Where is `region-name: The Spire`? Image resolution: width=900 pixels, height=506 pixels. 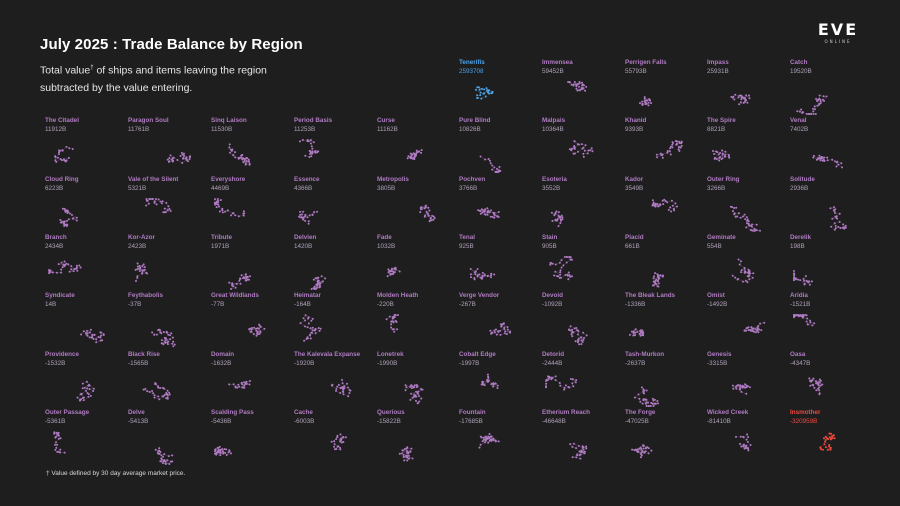 region-name: The Spire is located at coordinates (721, 120).